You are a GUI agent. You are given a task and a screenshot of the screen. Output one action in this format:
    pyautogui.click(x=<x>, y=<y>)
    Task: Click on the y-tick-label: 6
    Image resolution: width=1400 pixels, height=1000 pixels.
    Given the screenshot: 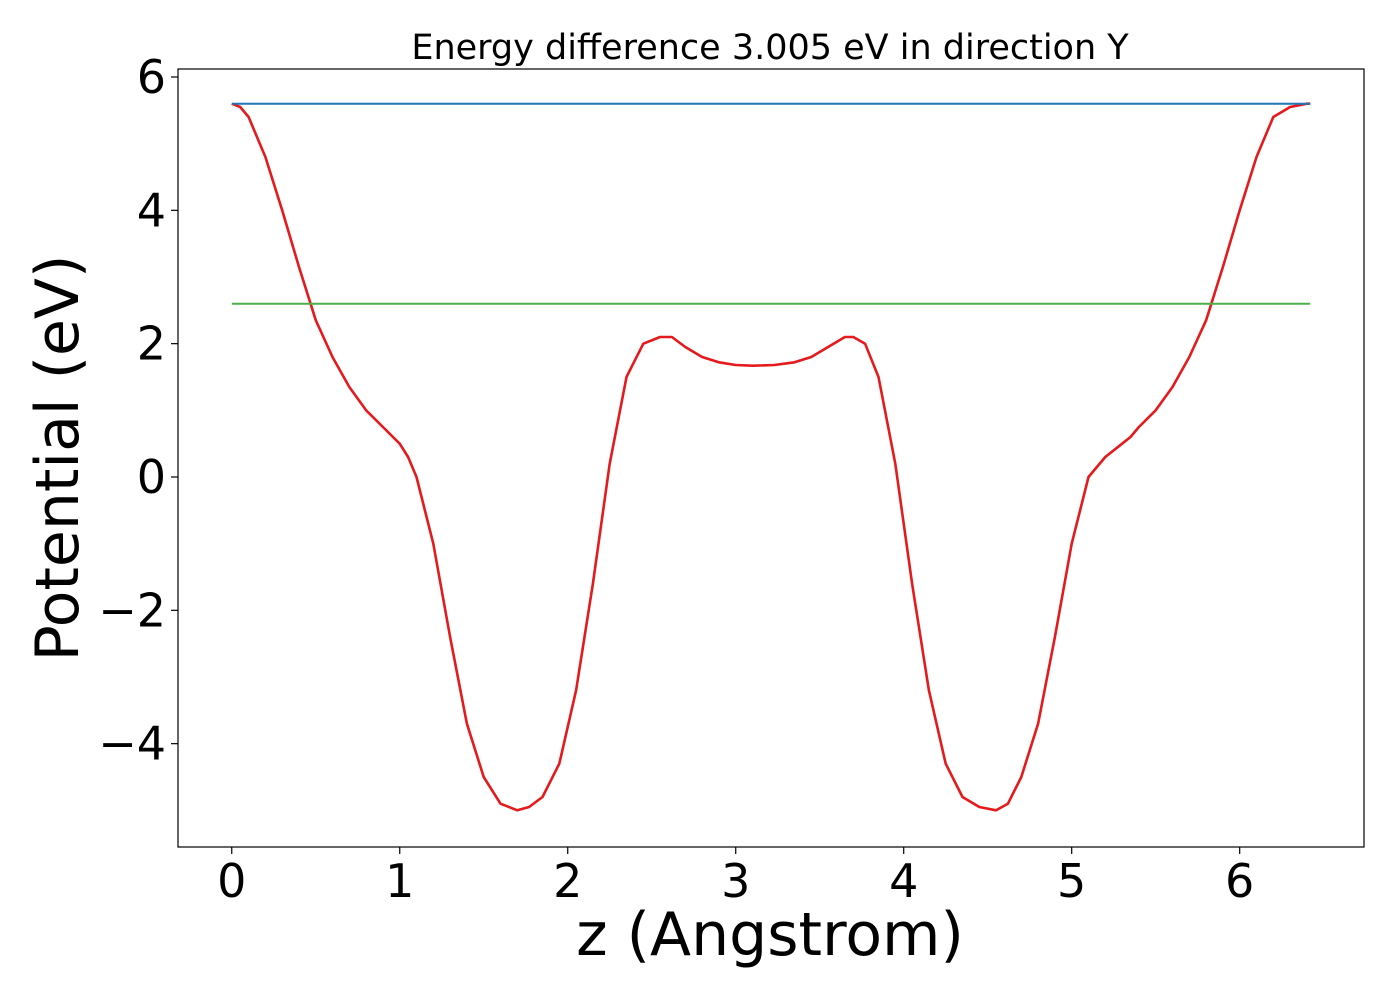 What is the action you would take?
    pyautogui.click(x=151, y=77)
    